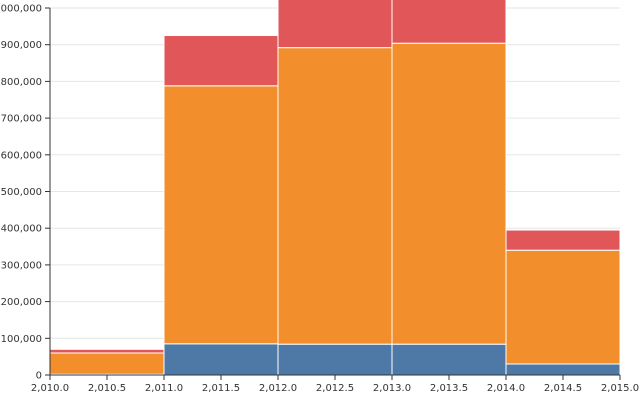  What do you see at coordinates (21, 302) in the screenshot?
I see `y-tick-label: 200,000` at bounding box center [21, 302].